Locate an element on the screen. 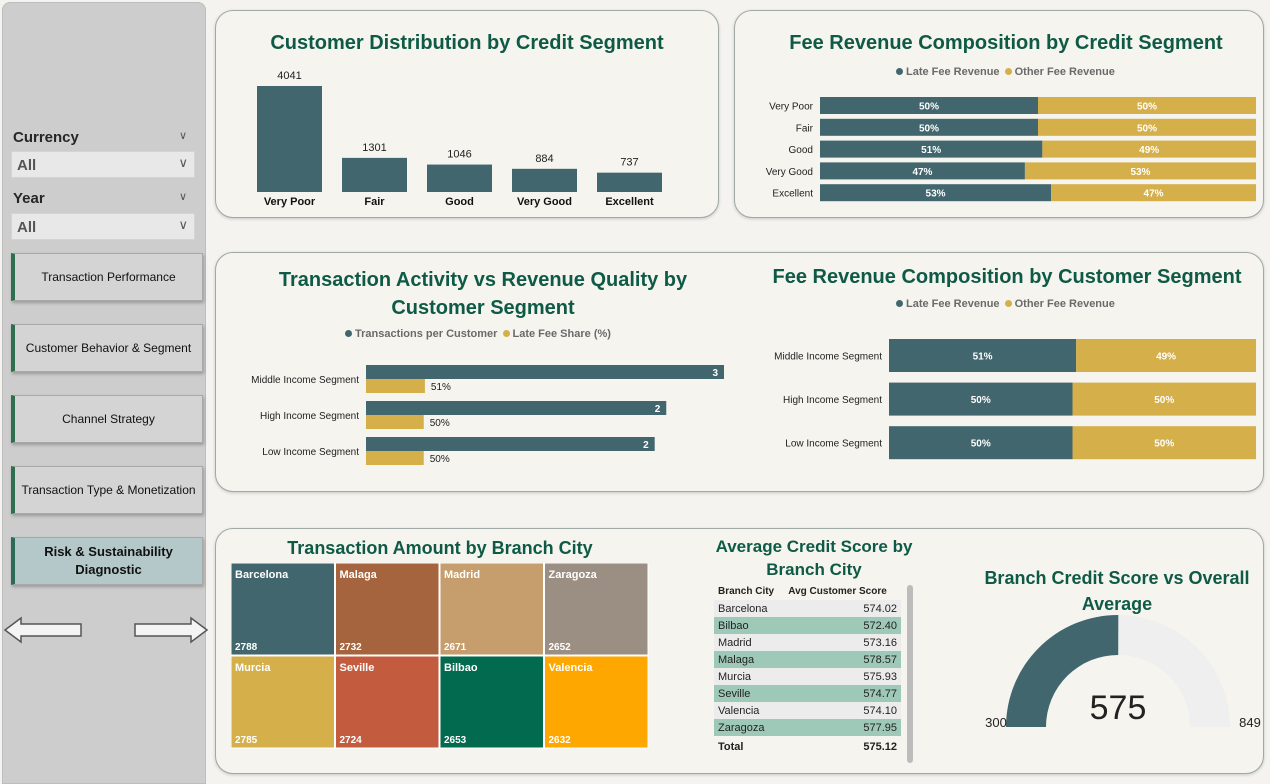  category-label: Low Income Segment is located at coordinates (833, 444).